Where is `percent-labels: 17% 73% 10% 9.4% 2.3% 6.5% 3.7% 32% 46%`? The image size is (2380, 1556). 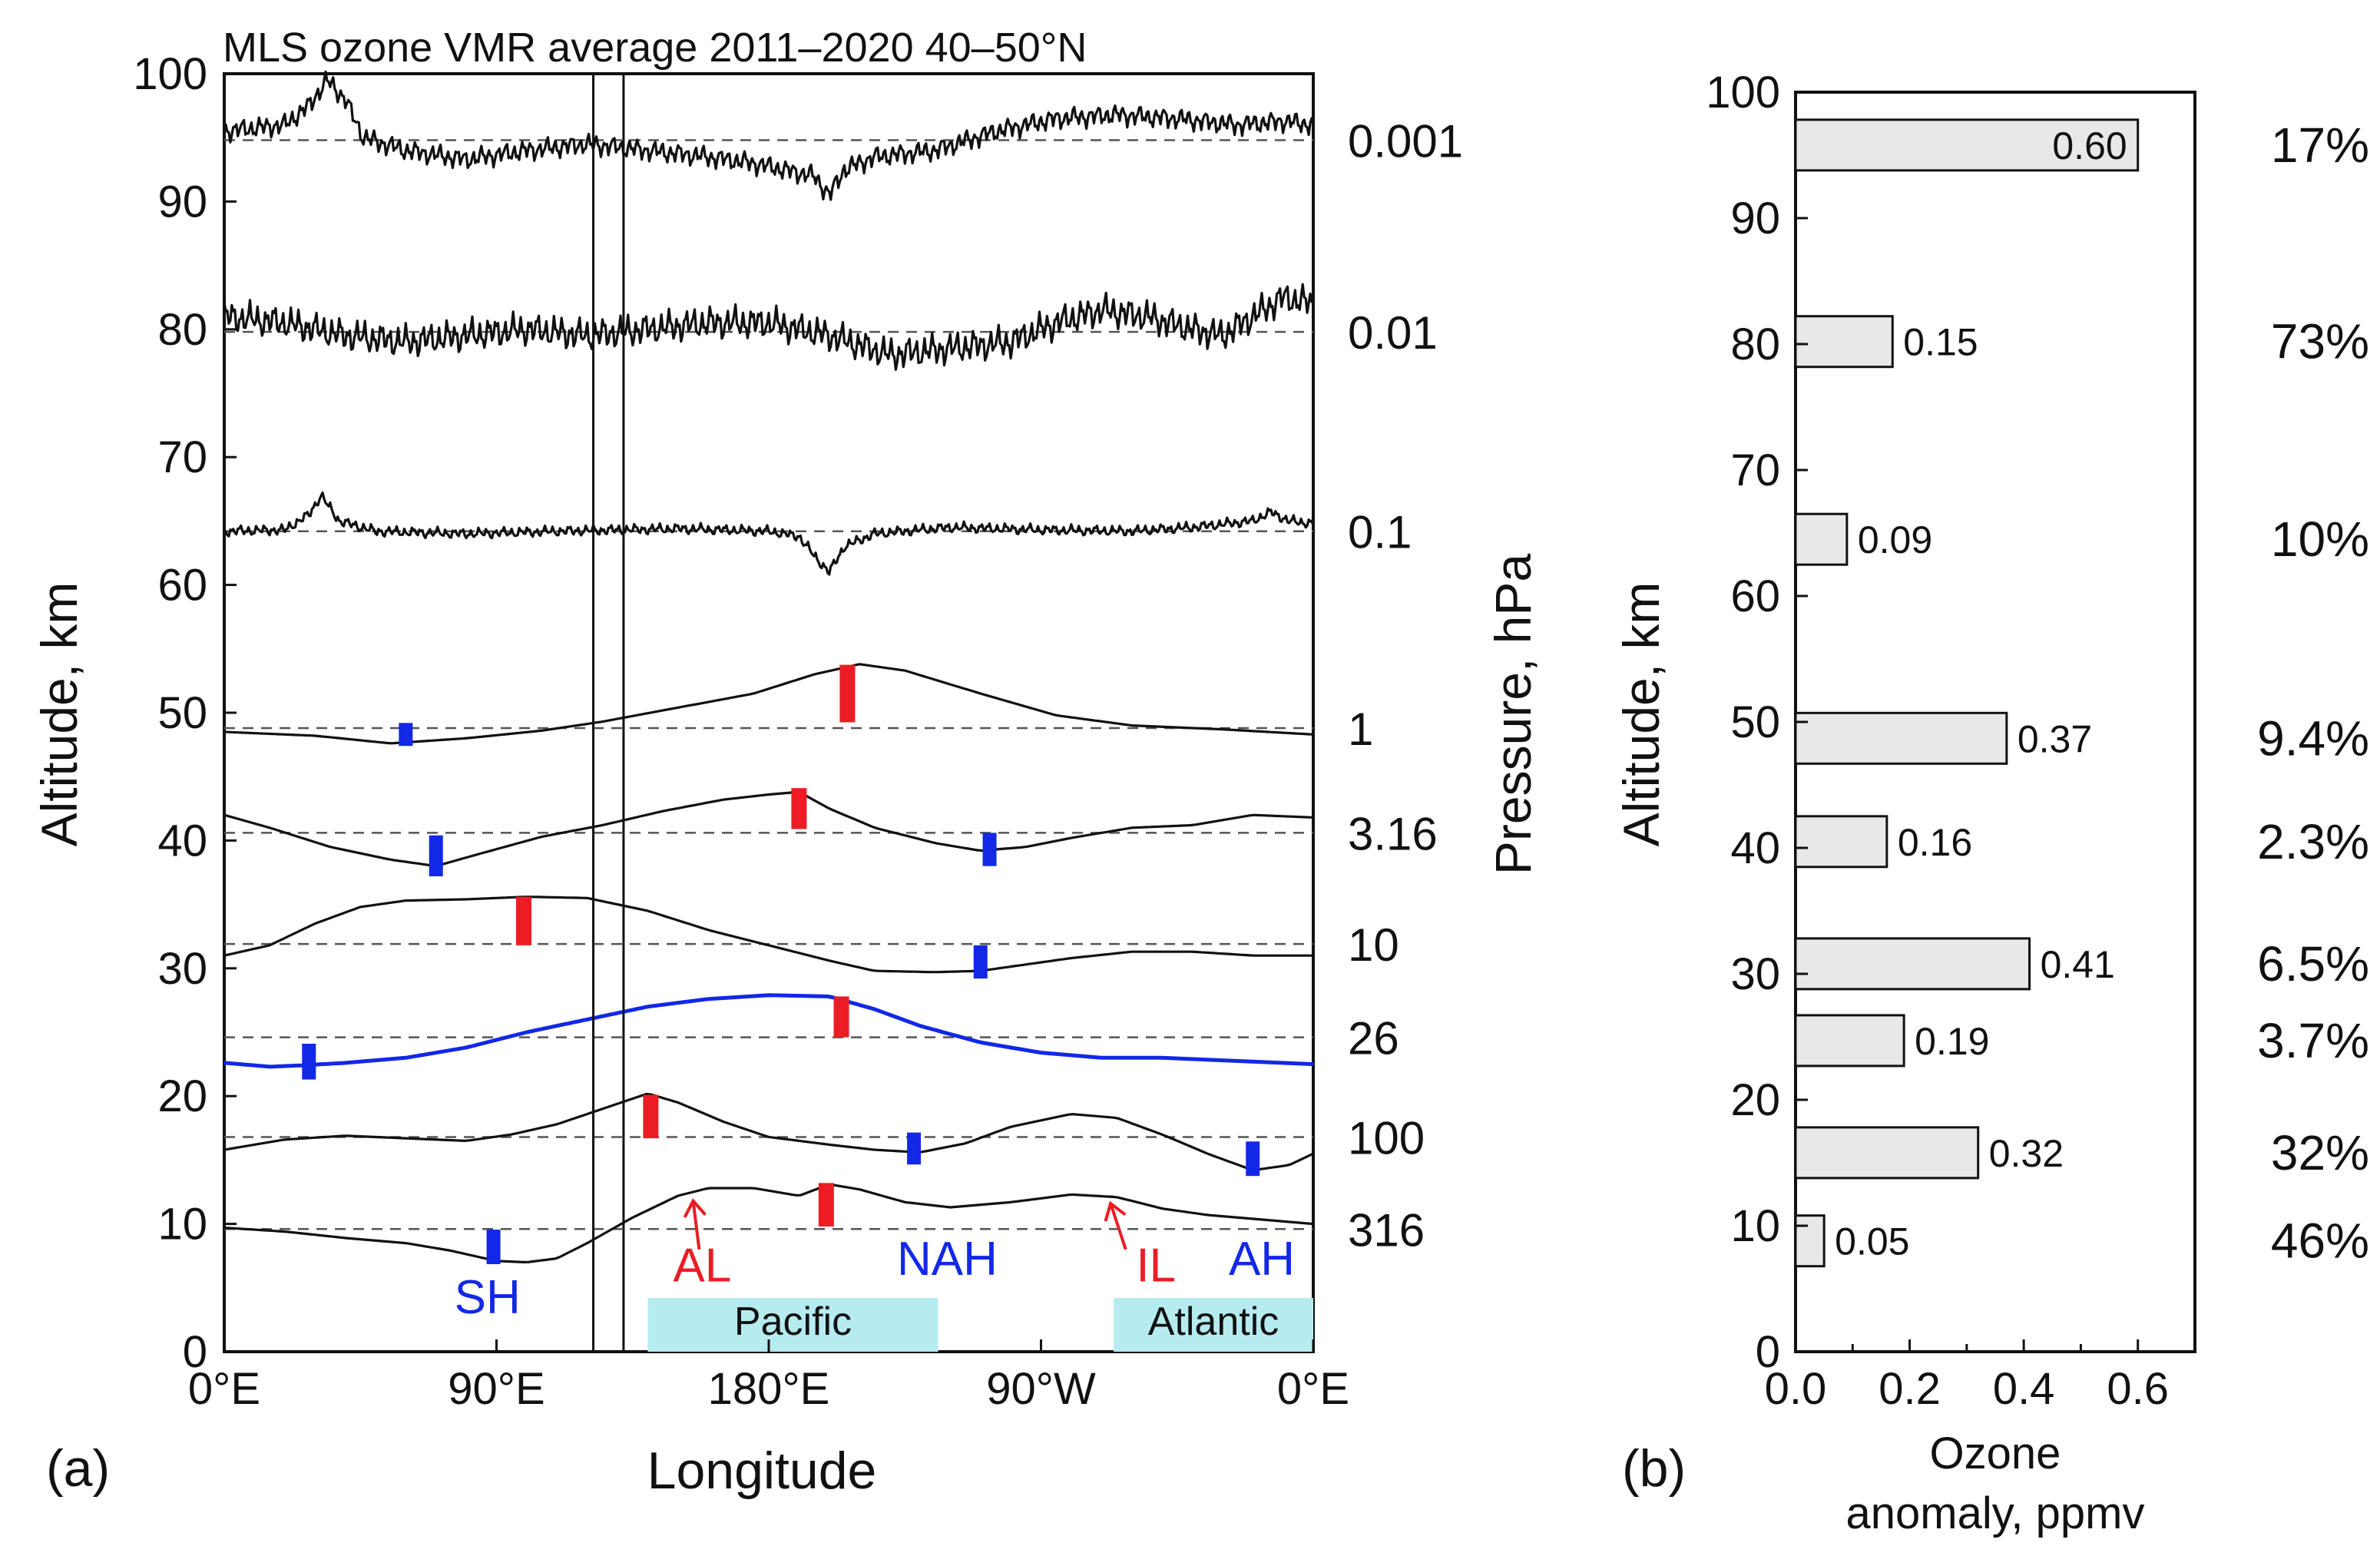
percent-labels: 17% 73% 10% 9.4% 2.3% 6.5% 3.7% 32% 46% is located at coordinates (2313, 693).